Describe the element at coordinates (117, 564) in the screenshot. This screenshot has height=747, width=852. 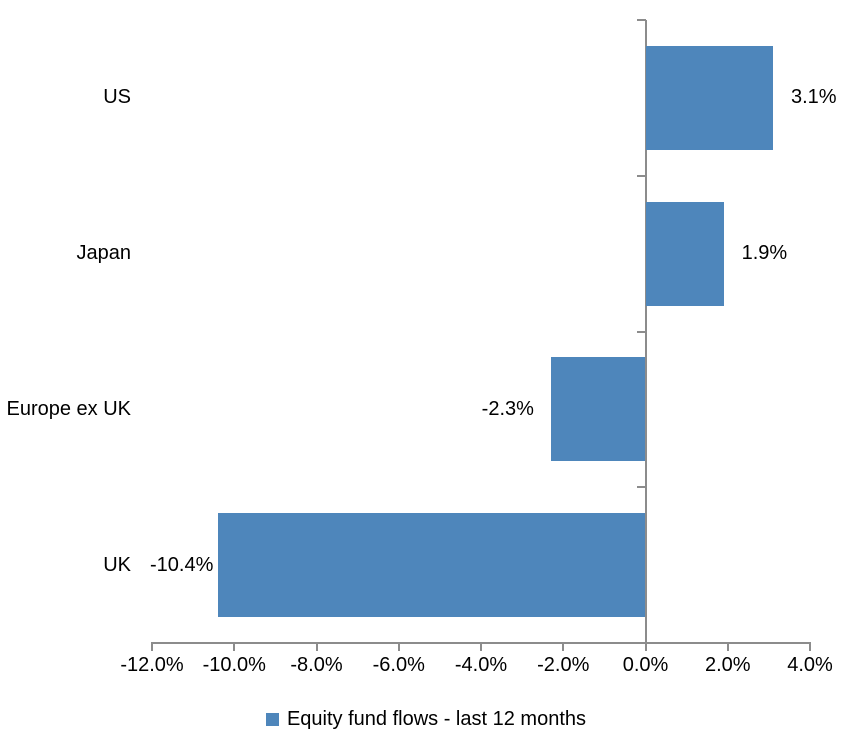
I see `category-label: UK` at that location.